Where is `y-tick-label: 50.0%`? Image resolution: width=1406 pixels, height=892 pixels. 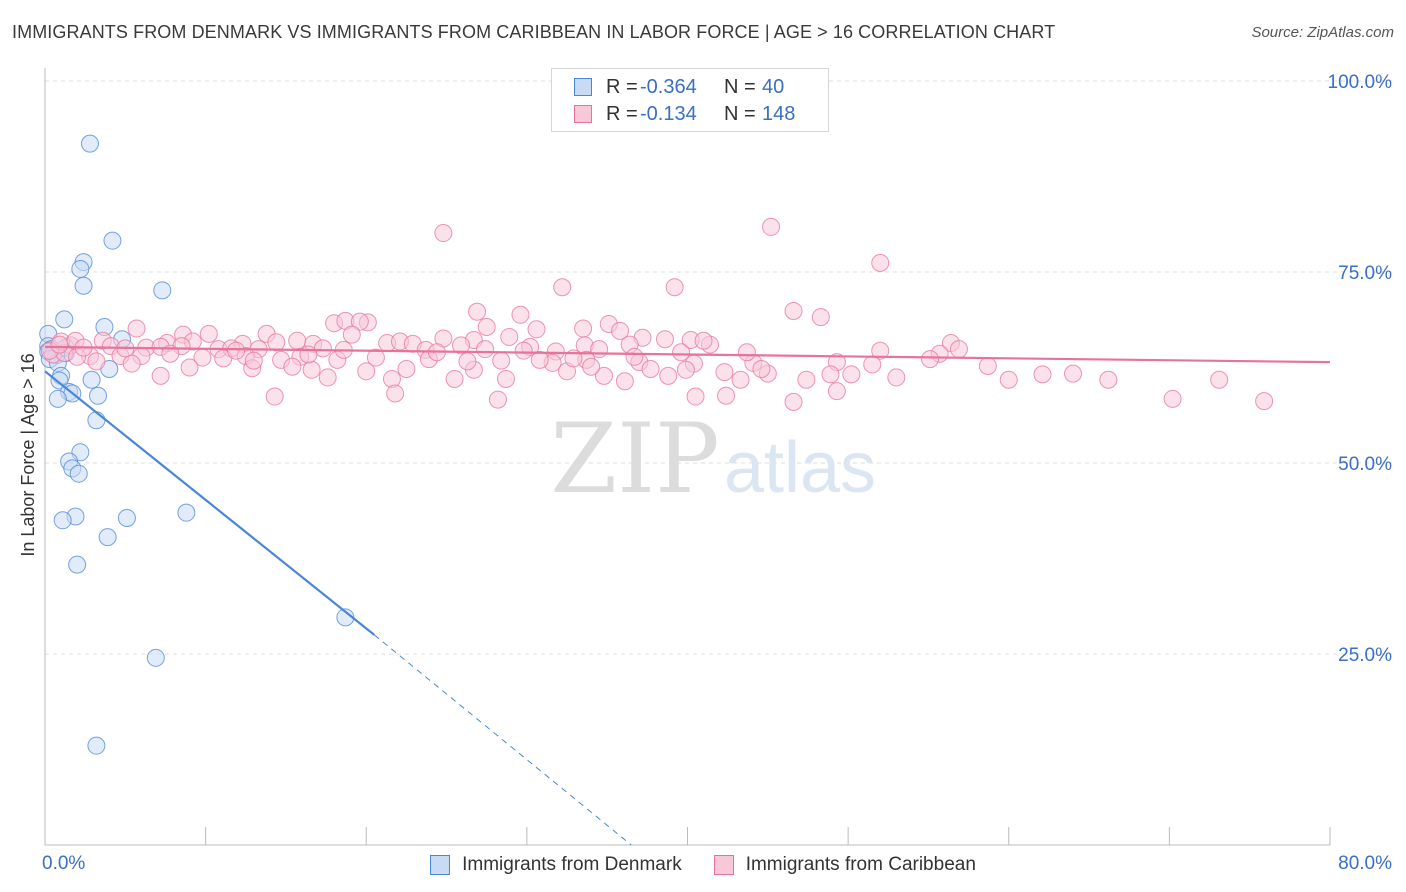
y-tick-label: 50.0% is located at coordinates (1365, 464).